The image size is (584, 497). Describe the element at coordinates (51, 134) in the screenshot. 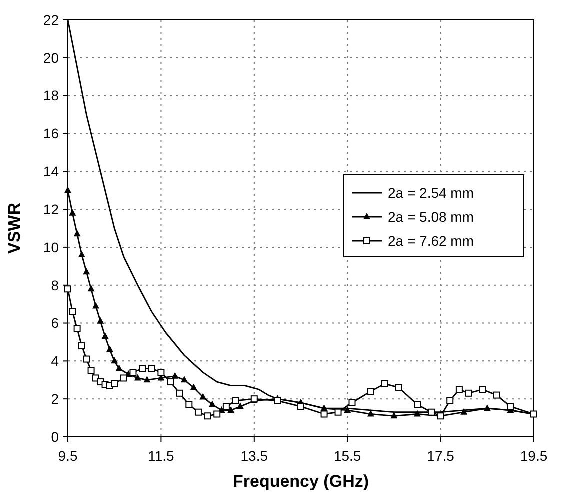

I see `y-tick-label: 16` at that location.